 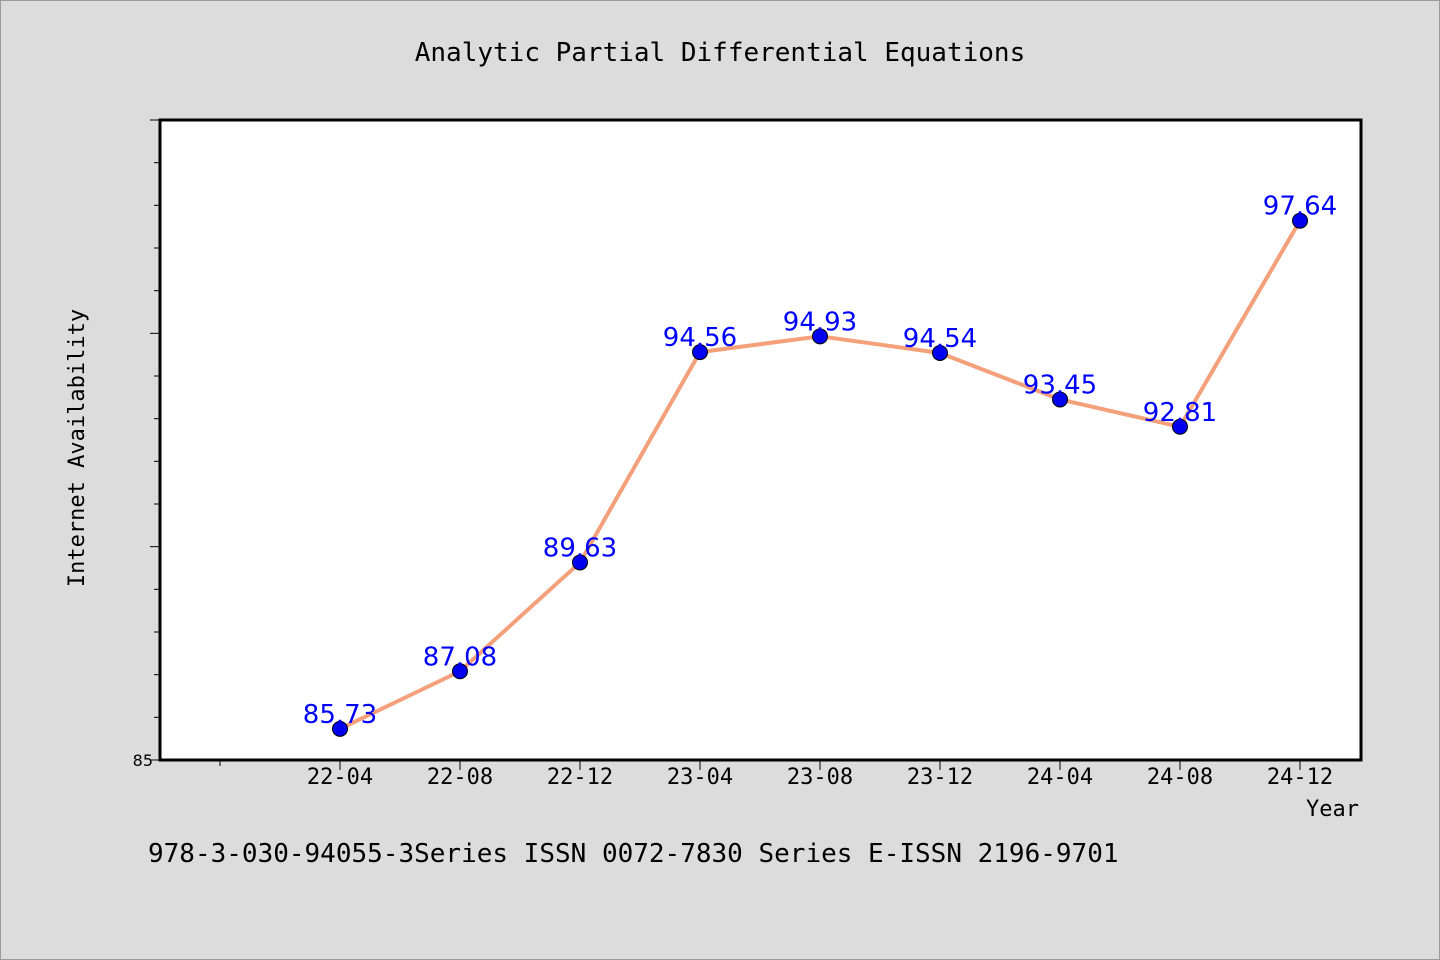 I want to click on data-label: 93.45, so click(x=1060, y=385).